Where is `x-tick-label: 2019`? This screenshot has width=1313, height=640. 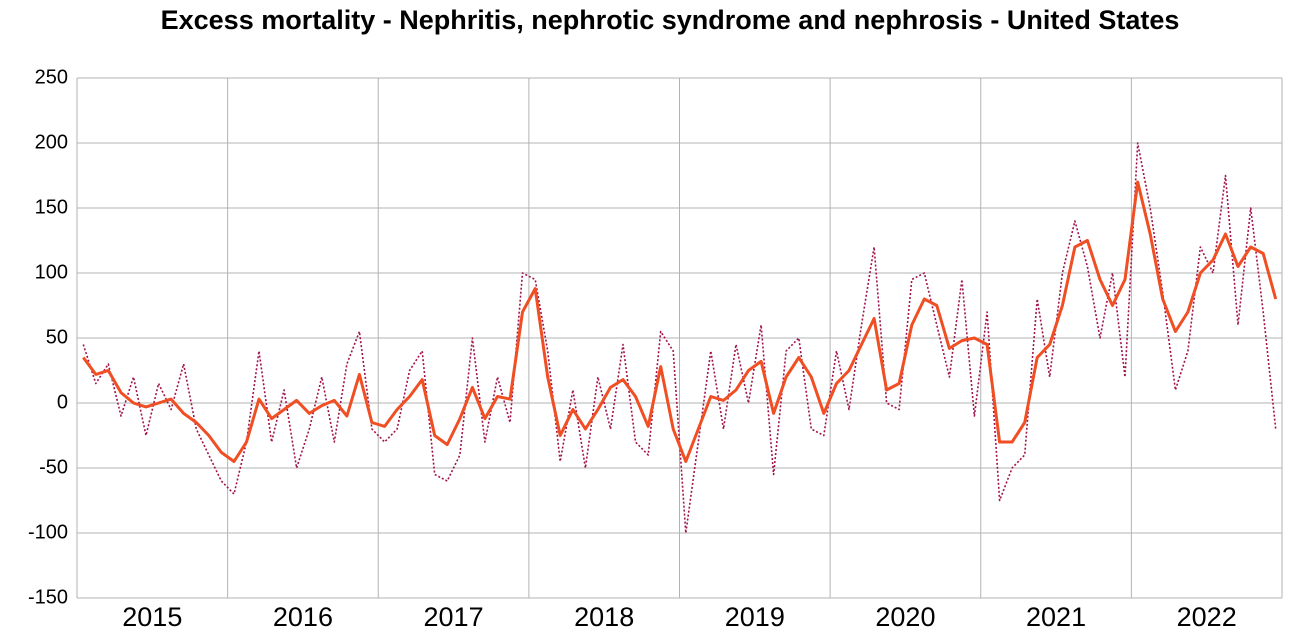 x-tick-label: 2019 is located at coordinates (755, 617).